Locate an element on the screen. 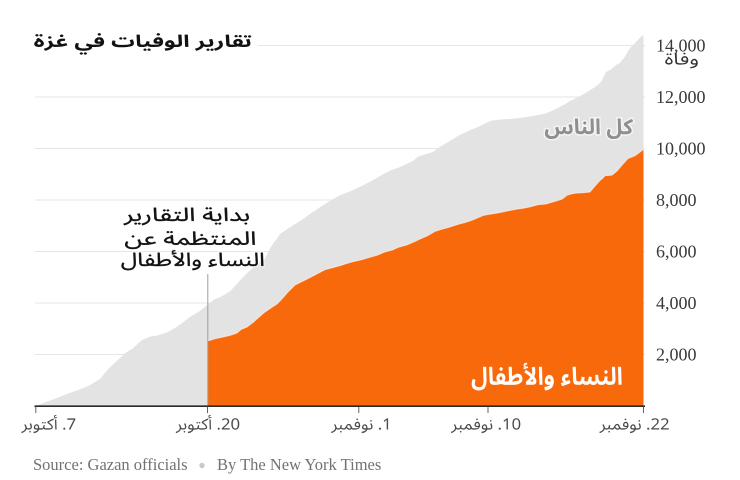  svg-text: 12,000 is located at coordinates (681, 97).